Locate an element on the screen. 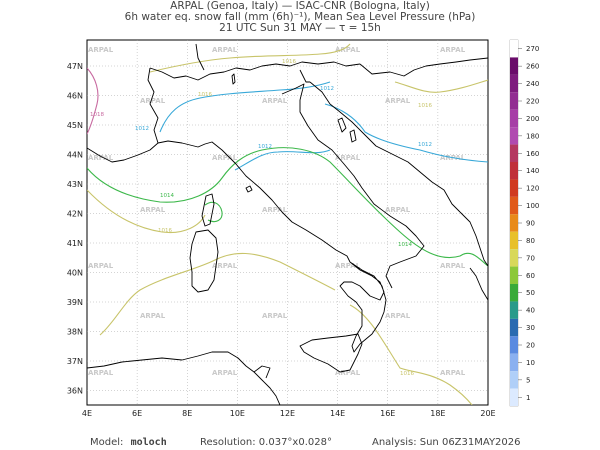  colorbar-label: 90 is located at coordinates (530, 224).